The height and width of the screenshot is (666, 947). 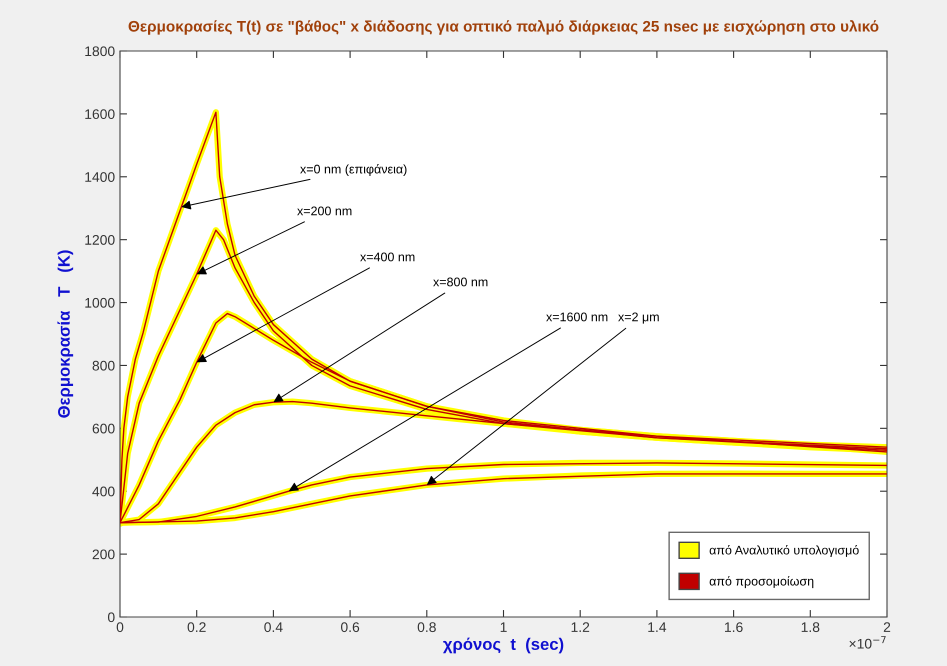 I want to click on y-tick-label: 1400, so click(x=100, y=177).